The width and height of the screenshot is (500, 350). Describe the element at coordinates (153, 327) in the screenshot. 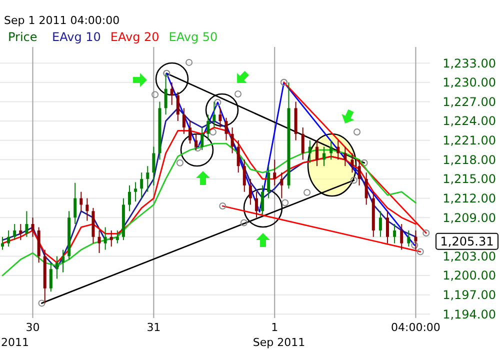

I see `x-tick-label: 31` at that location.